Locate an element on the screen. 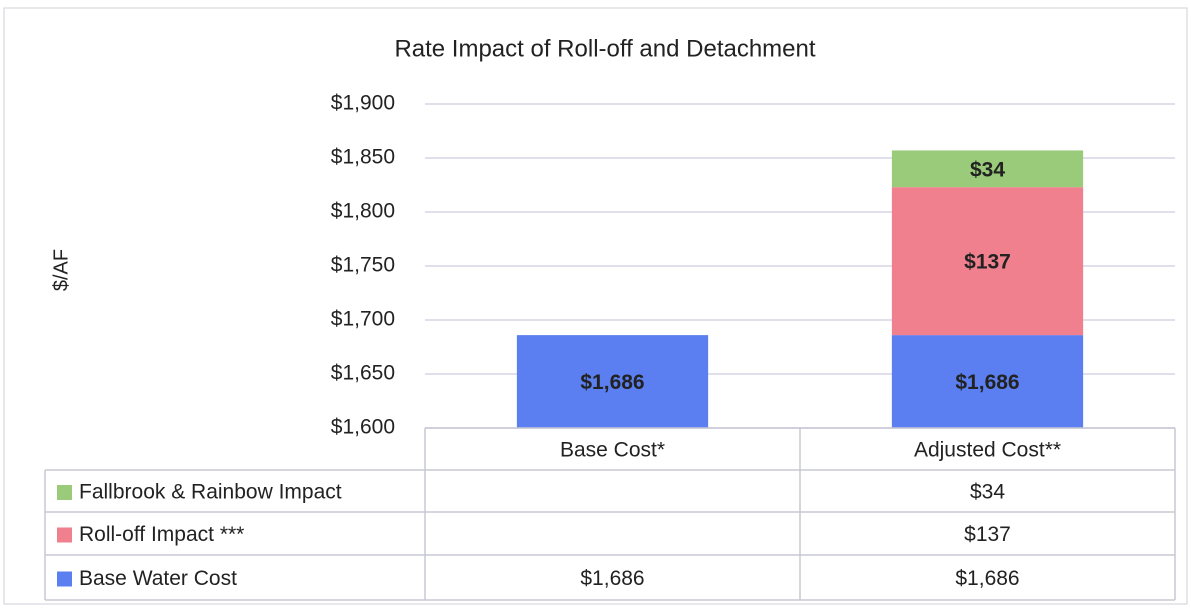 The width and height of the screenshot is (1191, 608). y-tick-label: $1,750 is located at coordinates (363, 265).